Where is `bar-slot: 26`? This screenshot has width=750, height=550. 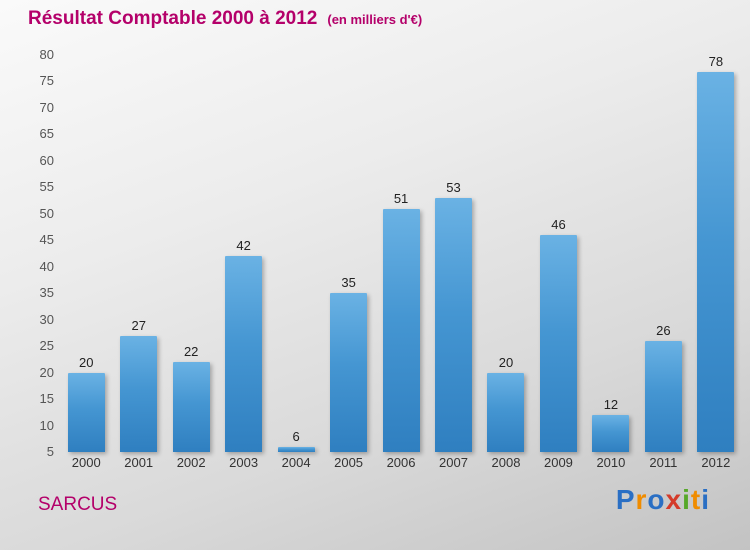 bar-slot: 26 is located at coordinates (663, 253).